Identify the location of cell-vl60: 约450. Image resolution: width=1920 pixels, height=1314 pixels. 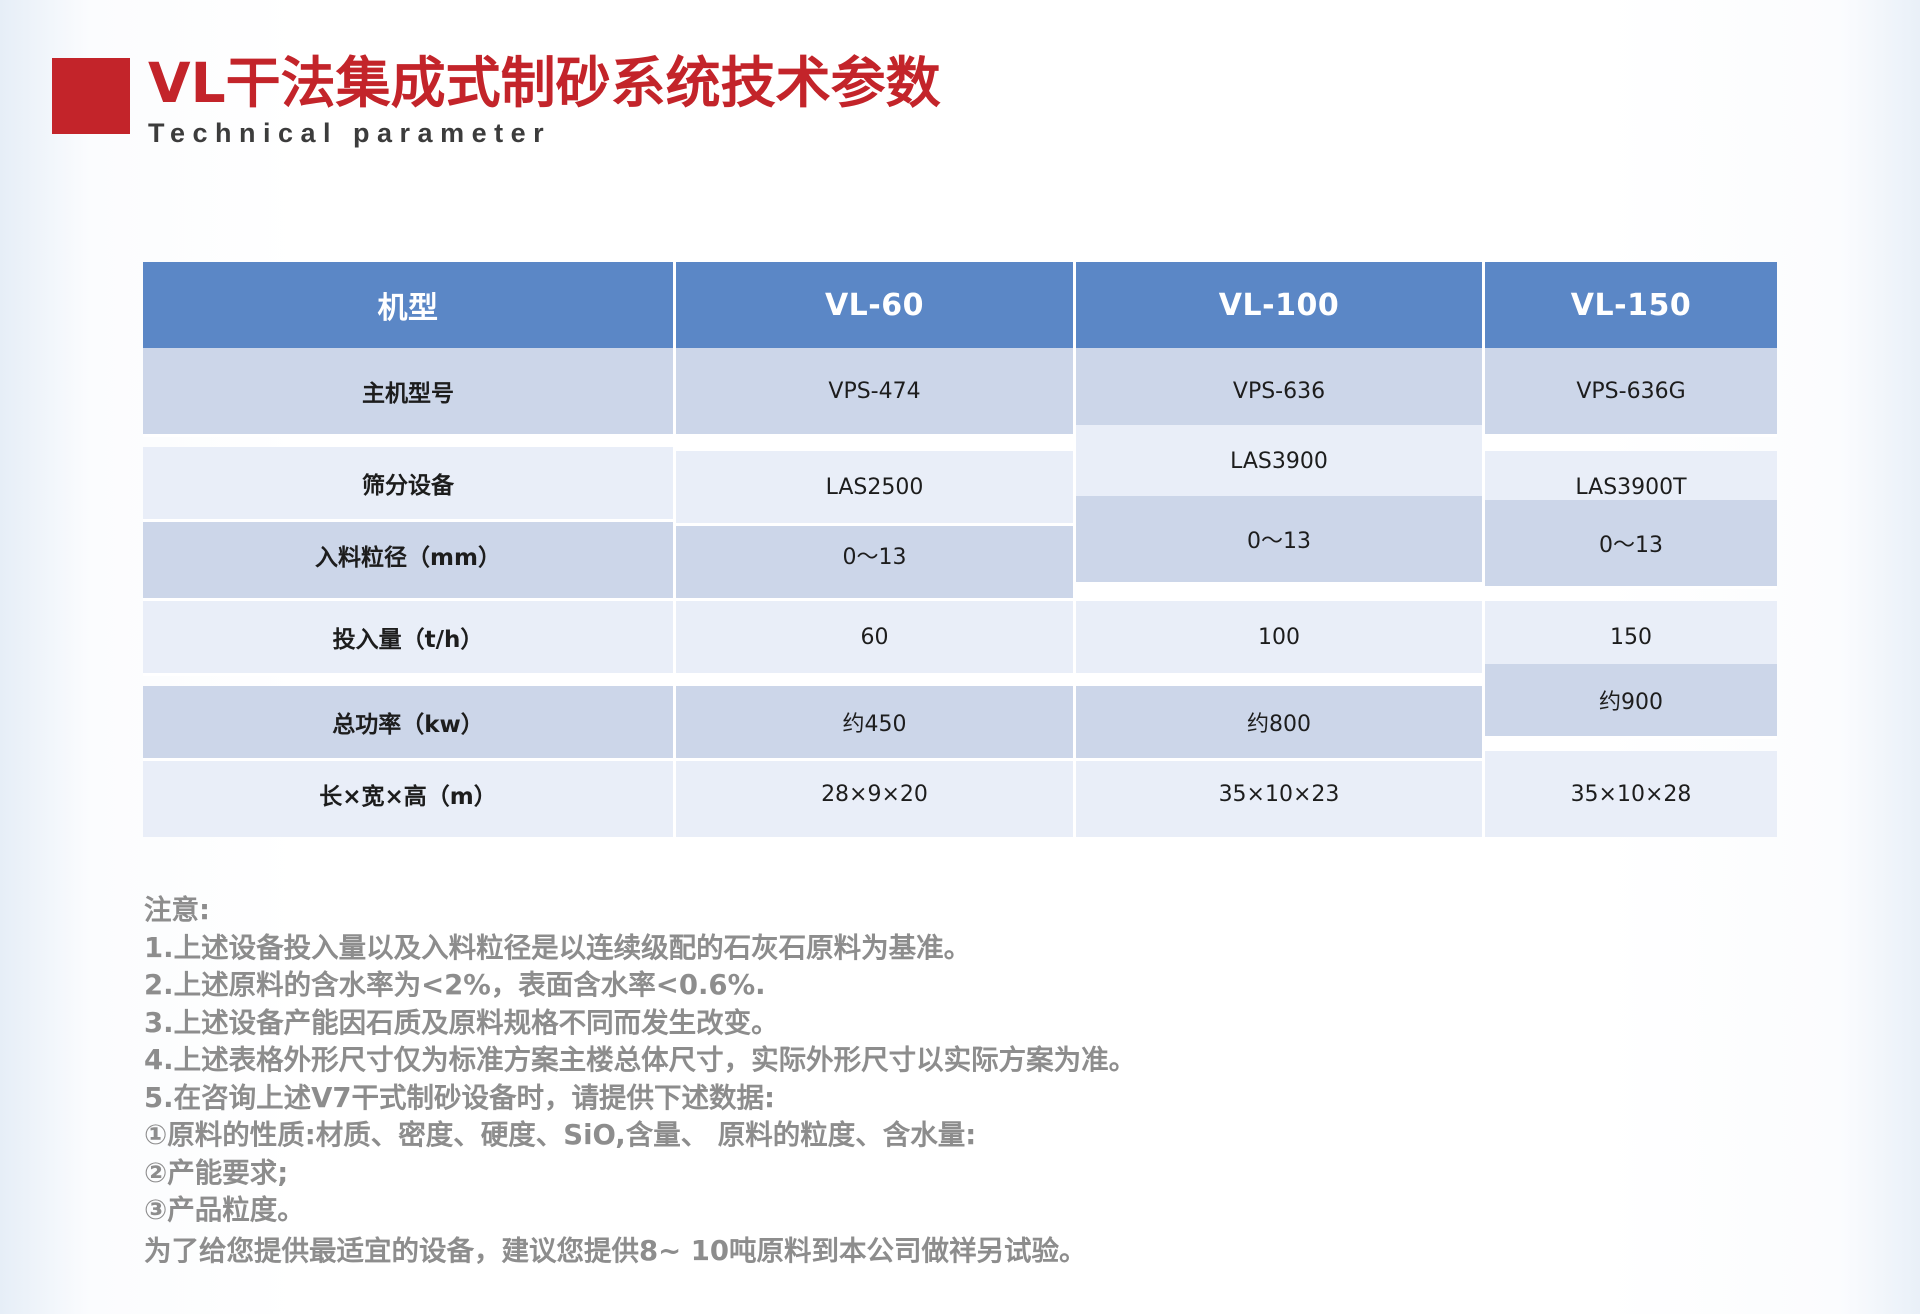
(876, 723).